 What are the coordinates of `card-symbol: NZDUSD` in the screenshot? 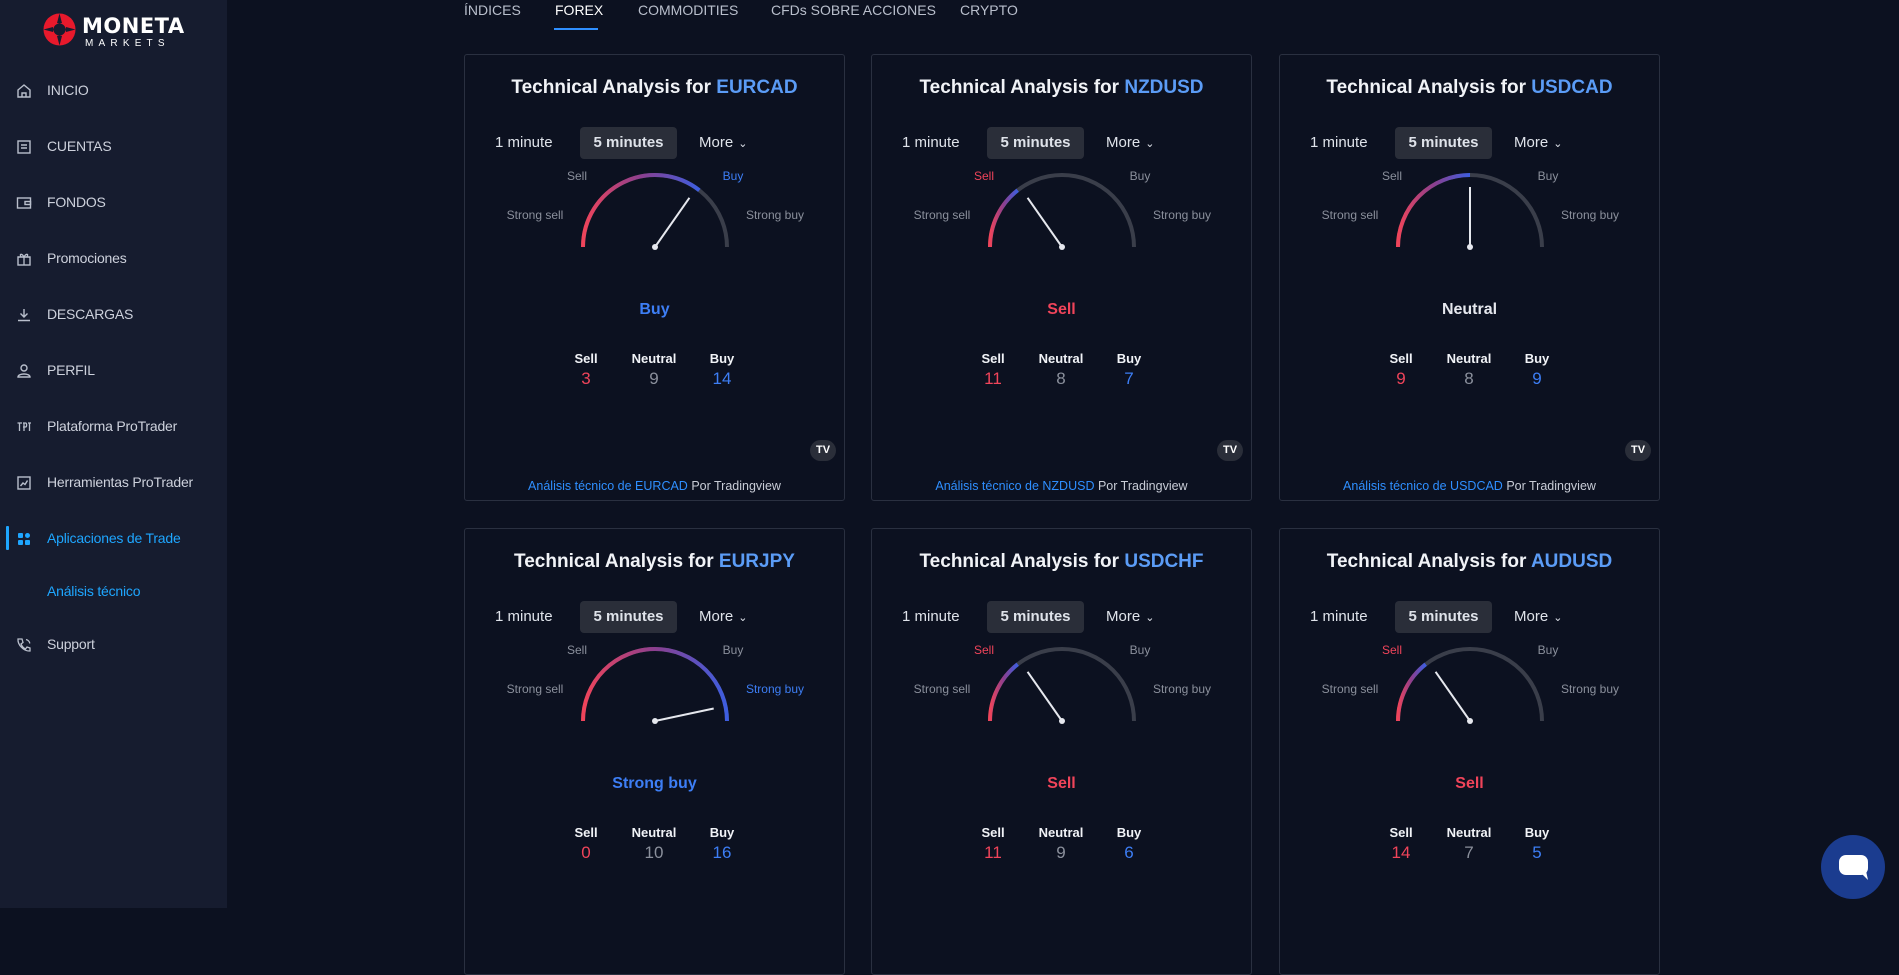 It's located at (1164, 87).